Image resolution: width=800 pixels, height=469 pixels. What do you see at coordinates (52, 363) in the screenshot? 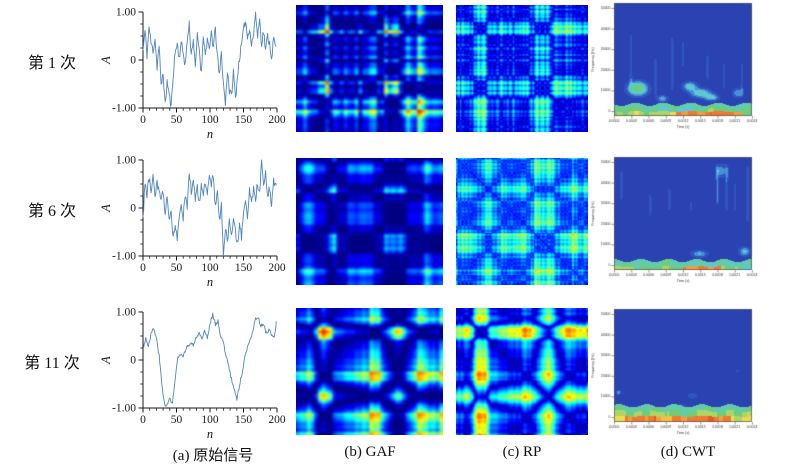
I see `row-label-3: 第 11 次` at bounding box center [52, 363].